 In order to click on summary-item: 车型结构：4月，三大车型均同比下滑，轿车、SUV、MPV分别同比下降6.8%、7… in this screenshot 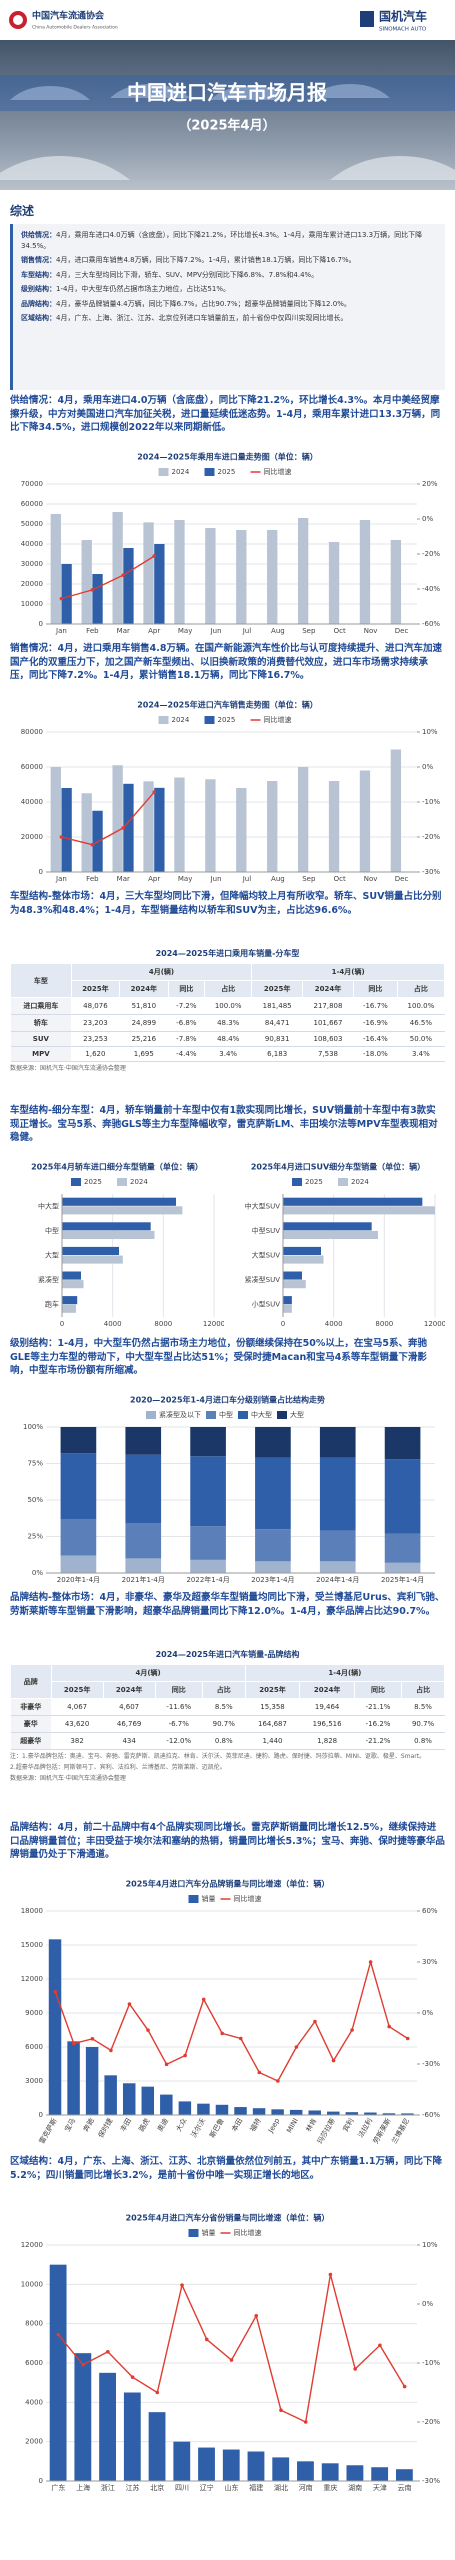, I will do `click(229, 275)`.